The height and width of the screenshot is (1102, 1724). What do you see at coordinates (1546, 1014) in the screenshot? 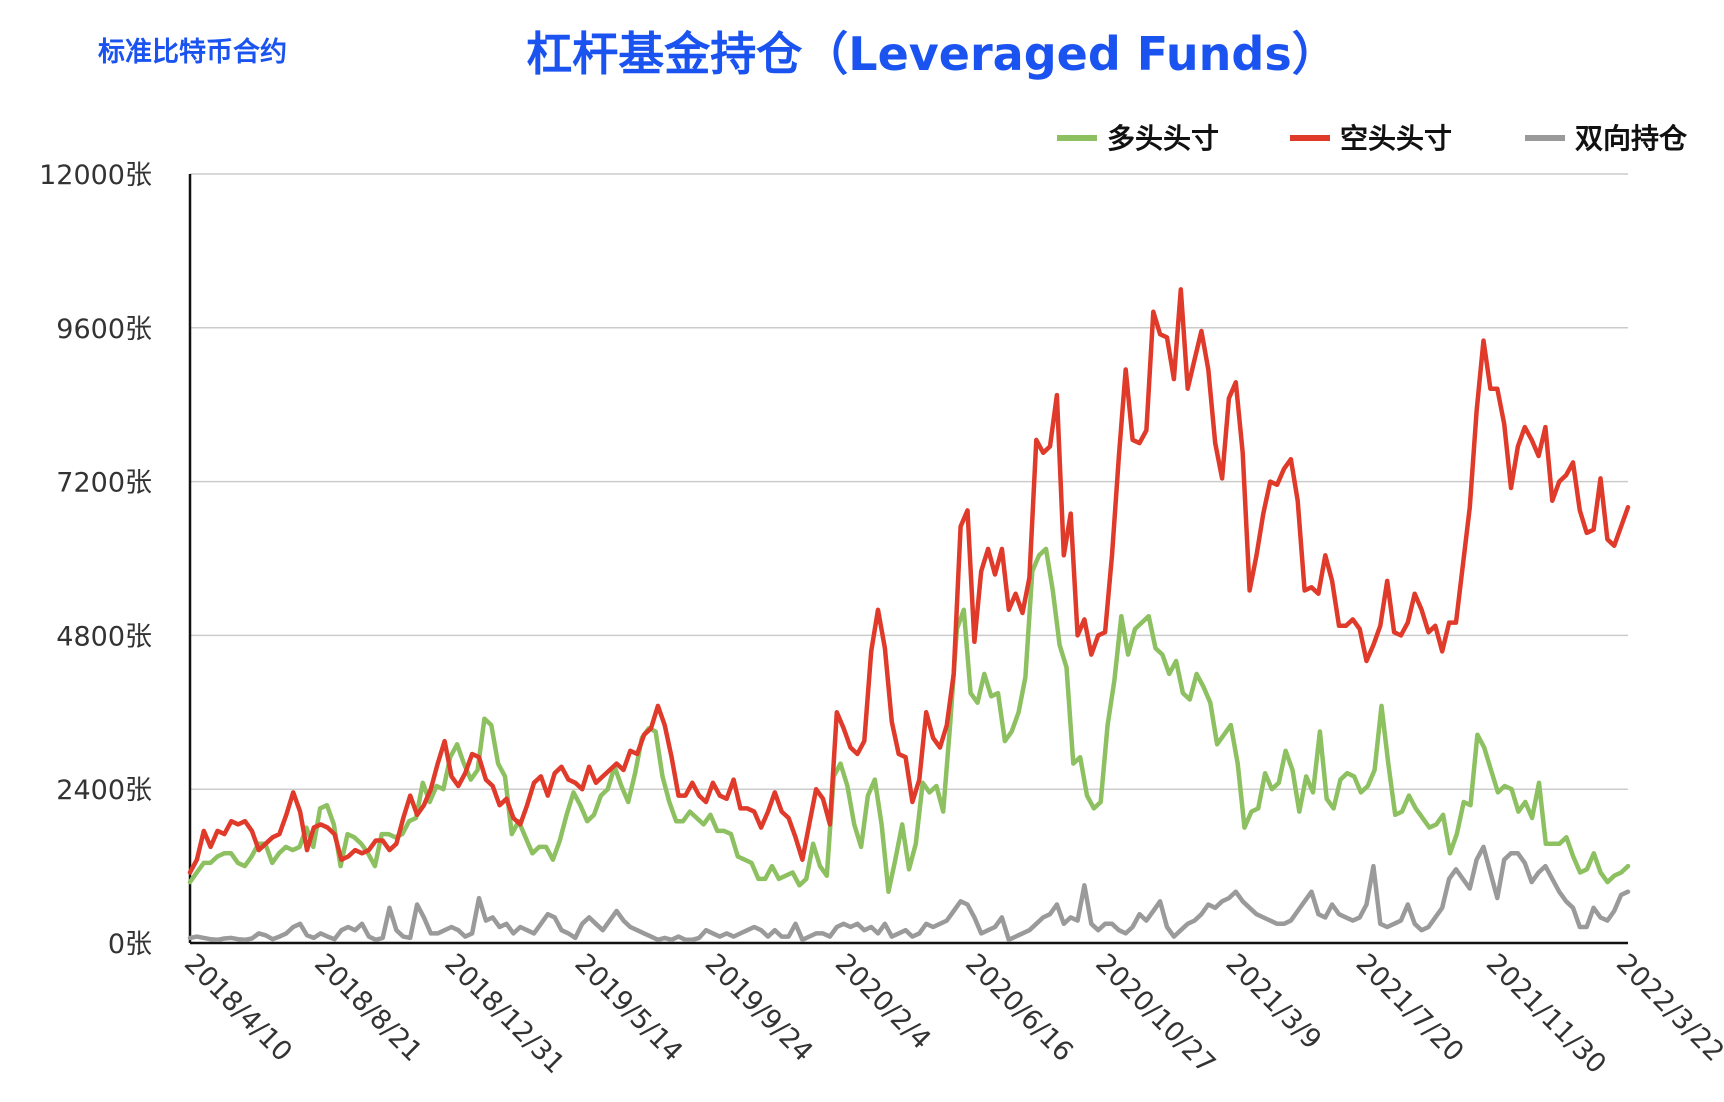
I see `x-tick-label: 2021/11/30` at bounding box center [1546, 1014].